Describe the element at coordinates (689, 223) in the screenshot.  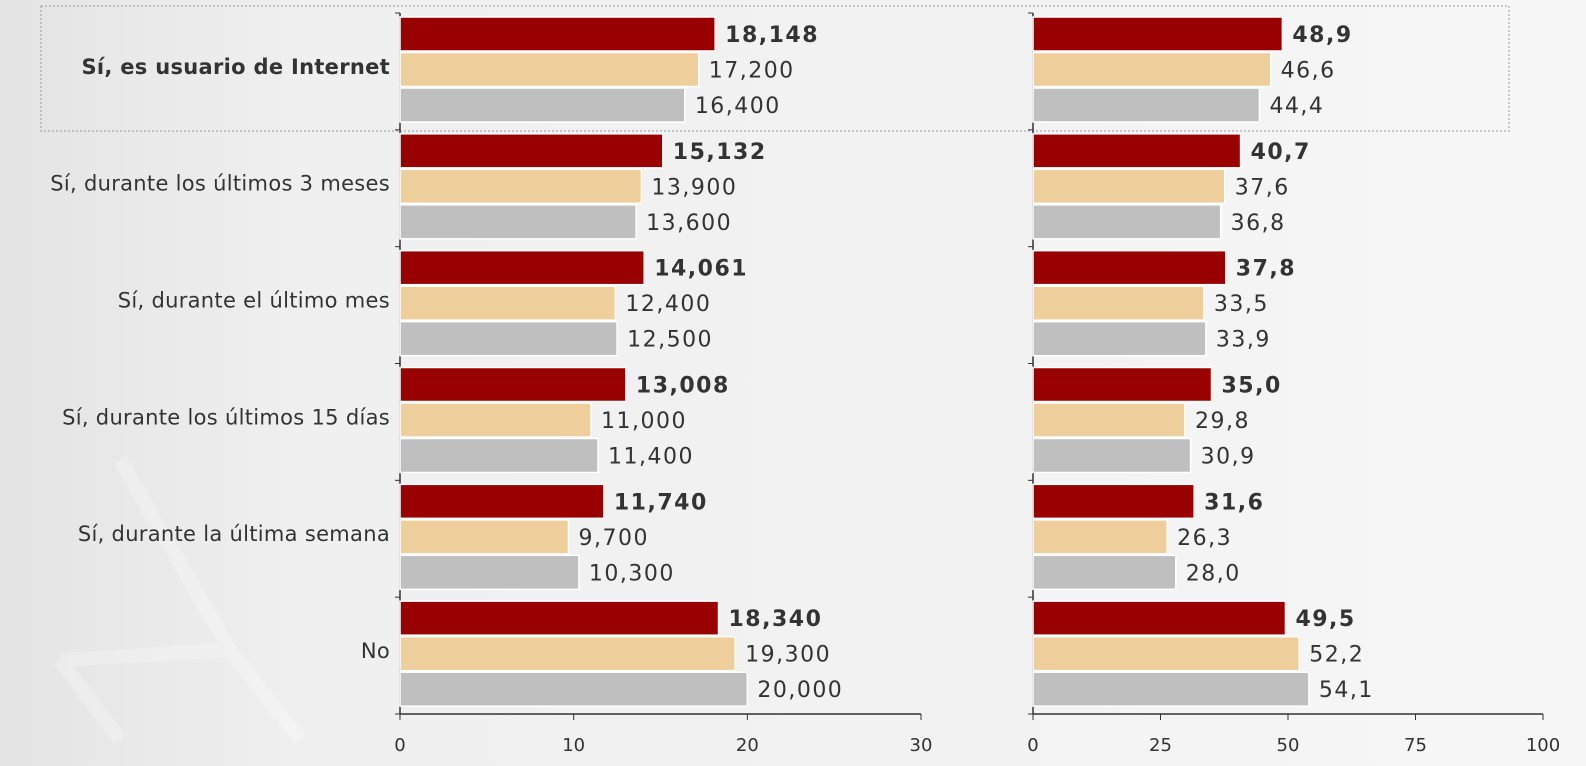
I see `value-label: 13,600` at that location.